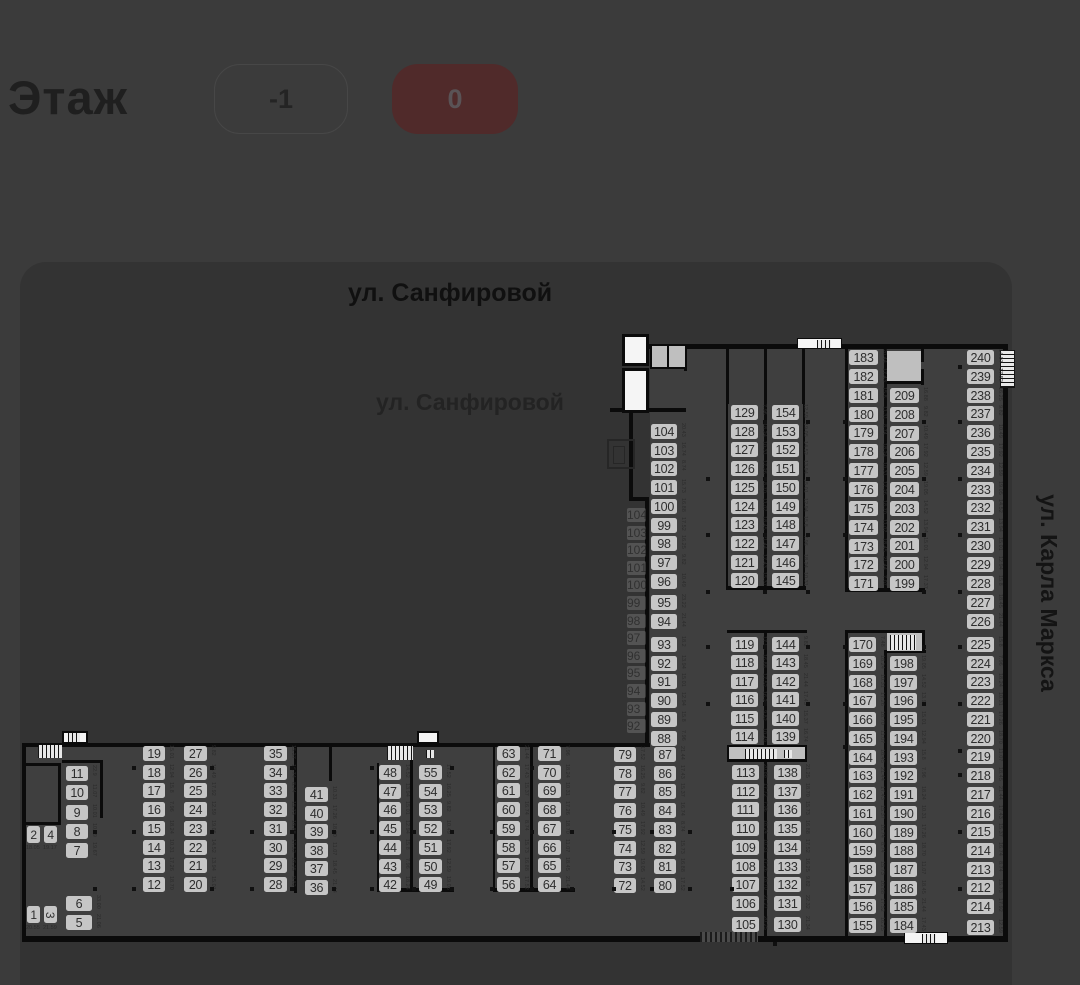 The width and height of the screenshot is (1080, 985). Describe the element at coordinates (787, 809) in the screenshot. I see `parking-spot-136: 136` at that location.